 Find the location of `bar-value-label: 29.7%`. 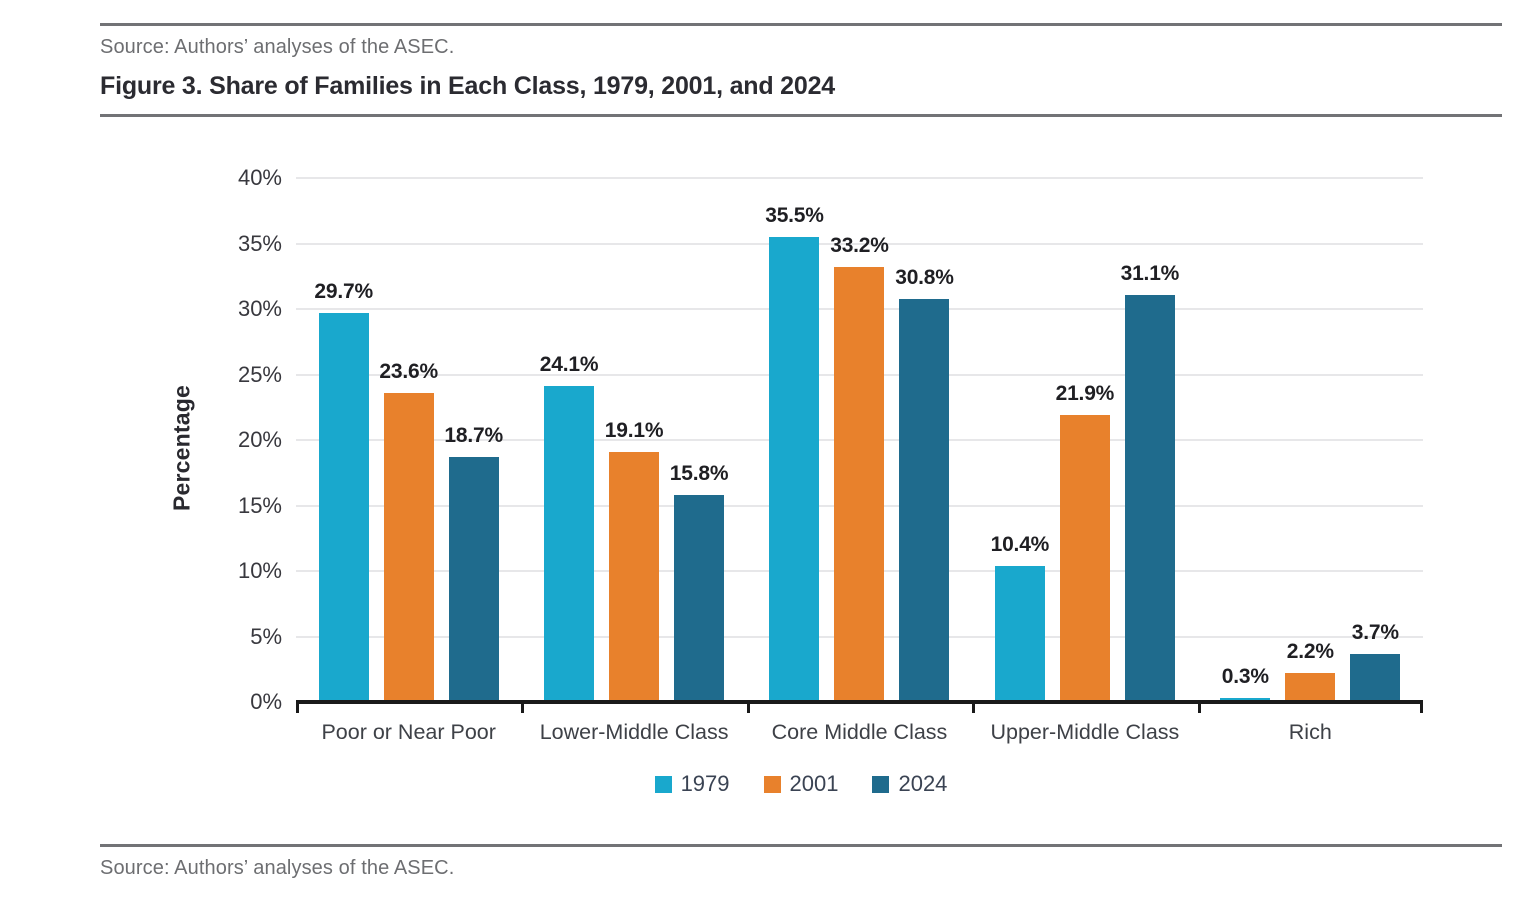

bar-value-label: 29.7% is located at coordinates (343, 291).